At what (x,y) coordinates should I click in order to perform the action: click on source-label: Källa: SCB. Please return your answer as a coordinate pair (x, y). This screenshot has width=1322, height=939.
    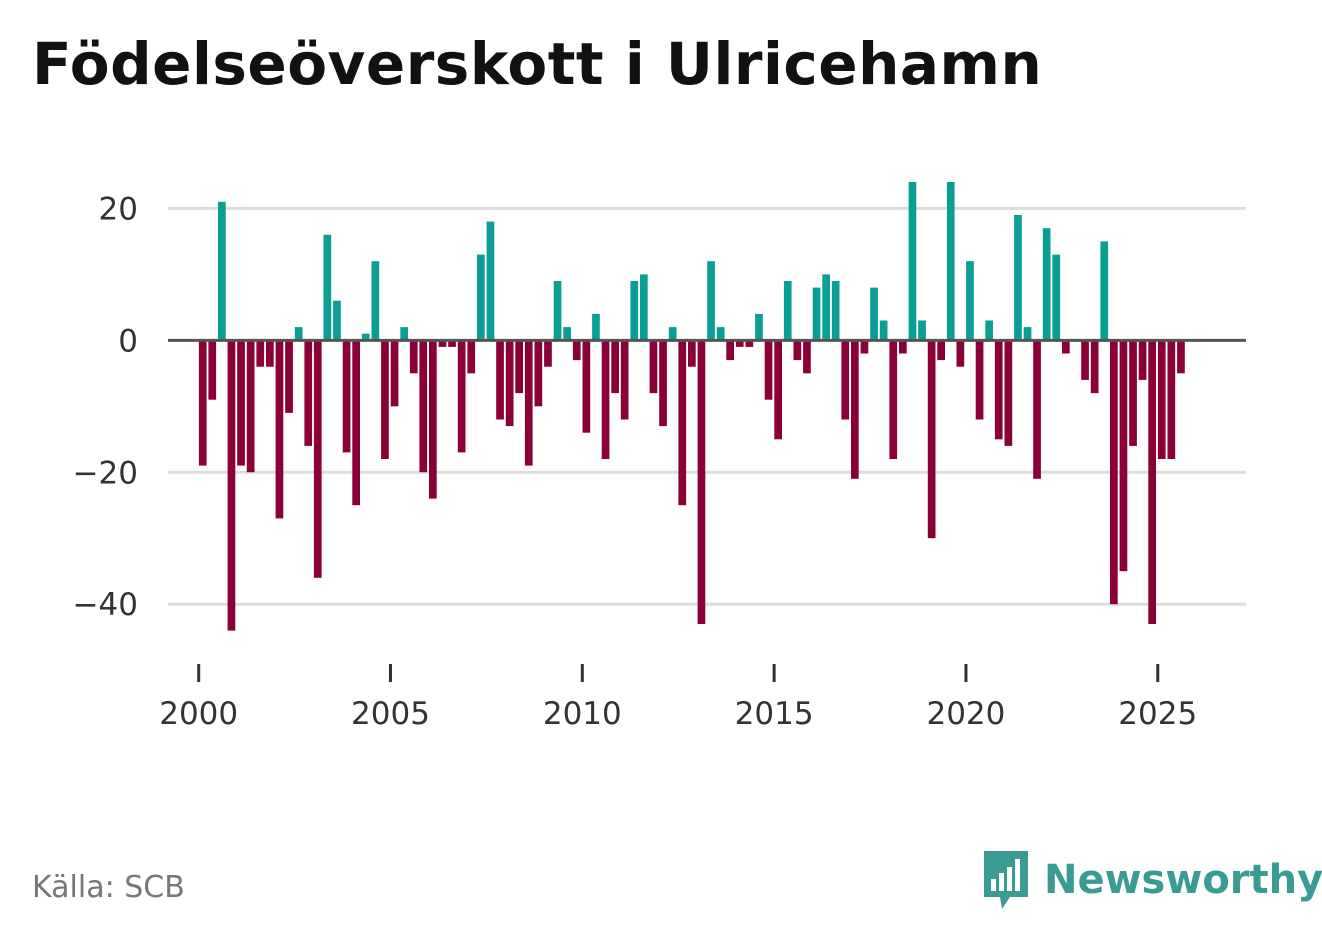
    Looking at the image, I should click on (108, 887).